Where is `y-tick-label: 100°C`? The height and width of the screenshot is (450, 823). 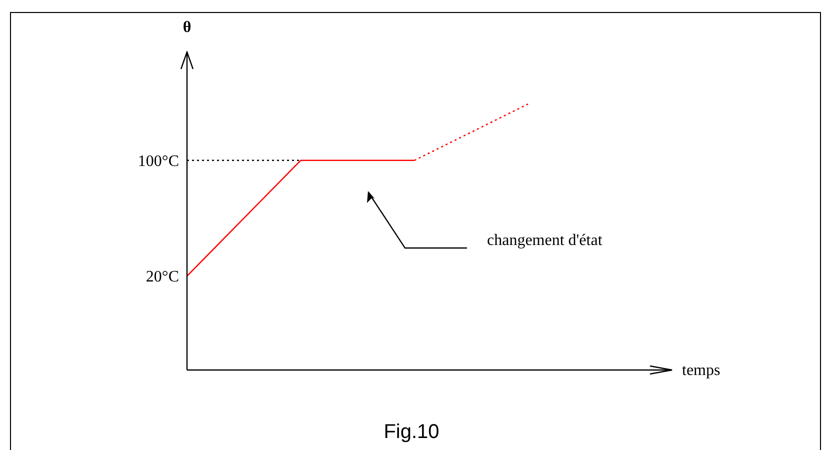
y-tick-label: 100°C is located at coordinates (158, 161).